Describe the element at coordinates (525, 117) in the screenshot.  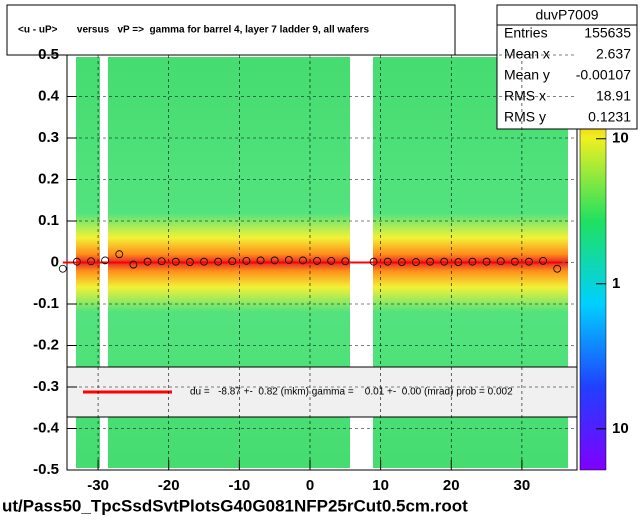
I see `stats-label: RMS y` at that location.